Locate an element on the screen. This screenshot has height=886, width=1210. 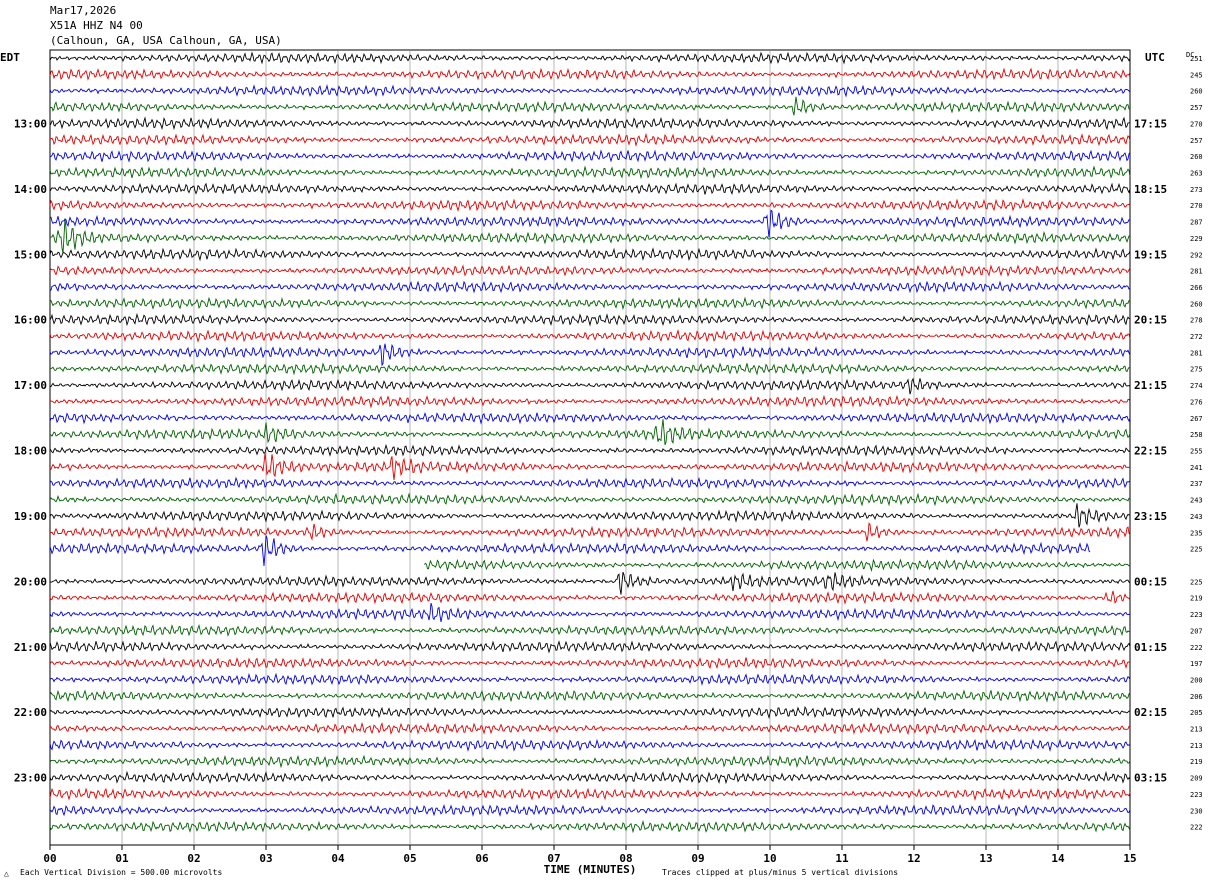
left-hour-label: 16:00 is located at coordinates (30, 320).